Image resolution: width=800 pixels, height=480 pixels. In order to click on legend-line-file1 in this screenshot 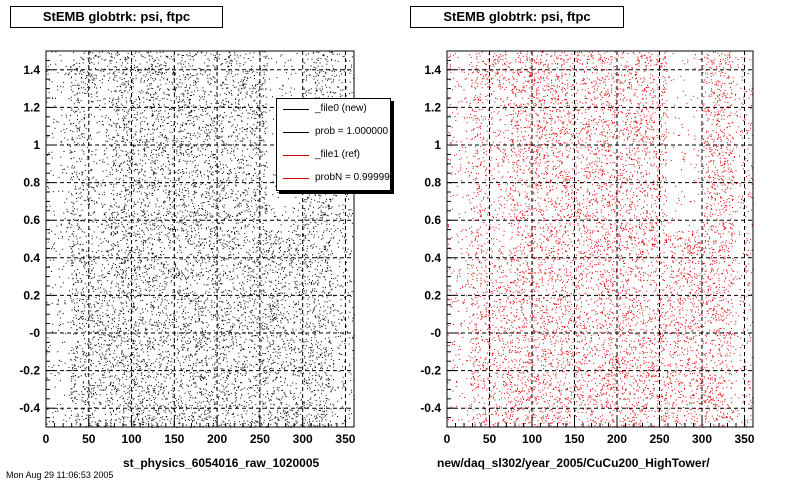, I will do `click(296, 155)`.